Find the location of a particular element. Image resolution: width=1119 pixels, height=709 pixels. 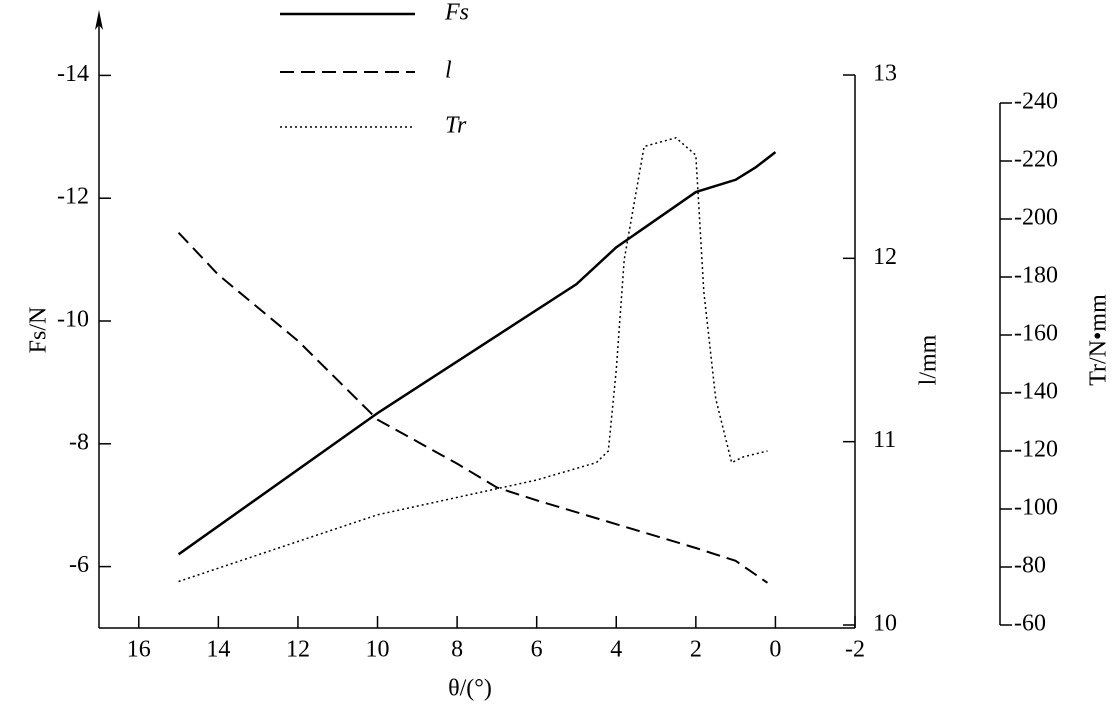

x-tick-label: 2 is located at coordinates (696, 650).